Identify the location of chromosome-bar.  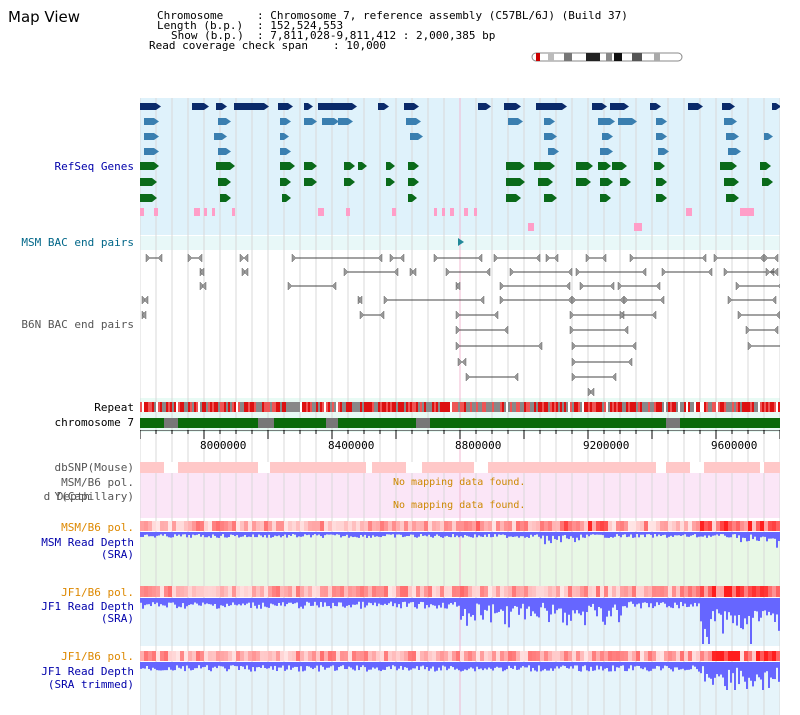
(460, 423).